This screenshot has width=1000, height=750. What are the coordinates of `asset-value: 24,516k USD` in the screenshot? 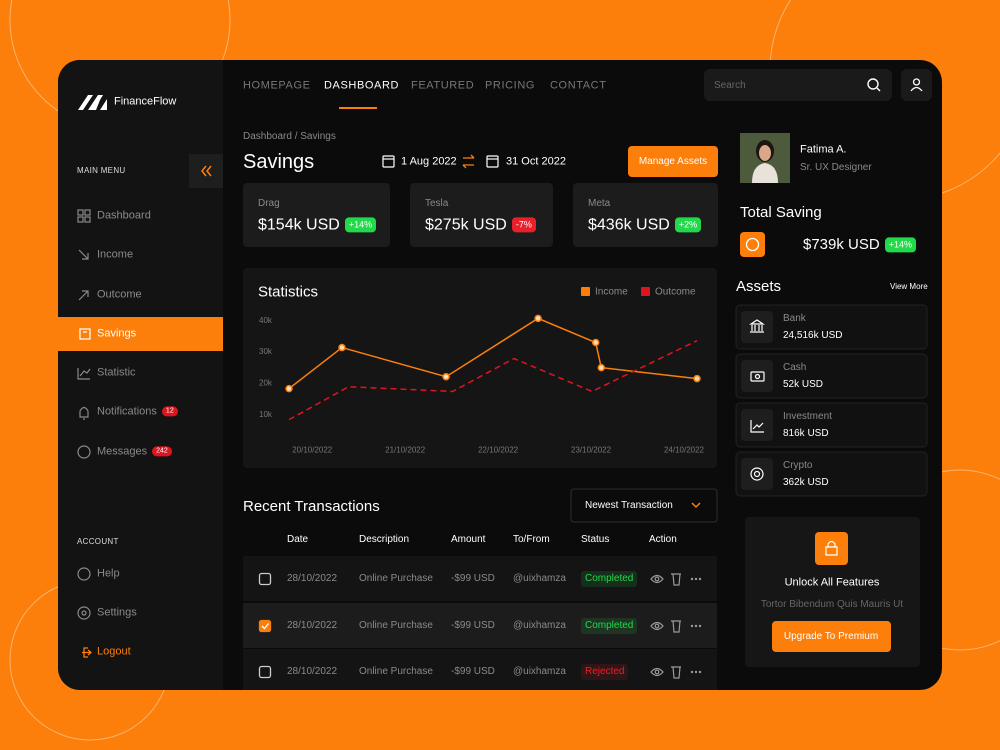 It's located at (813, 335).